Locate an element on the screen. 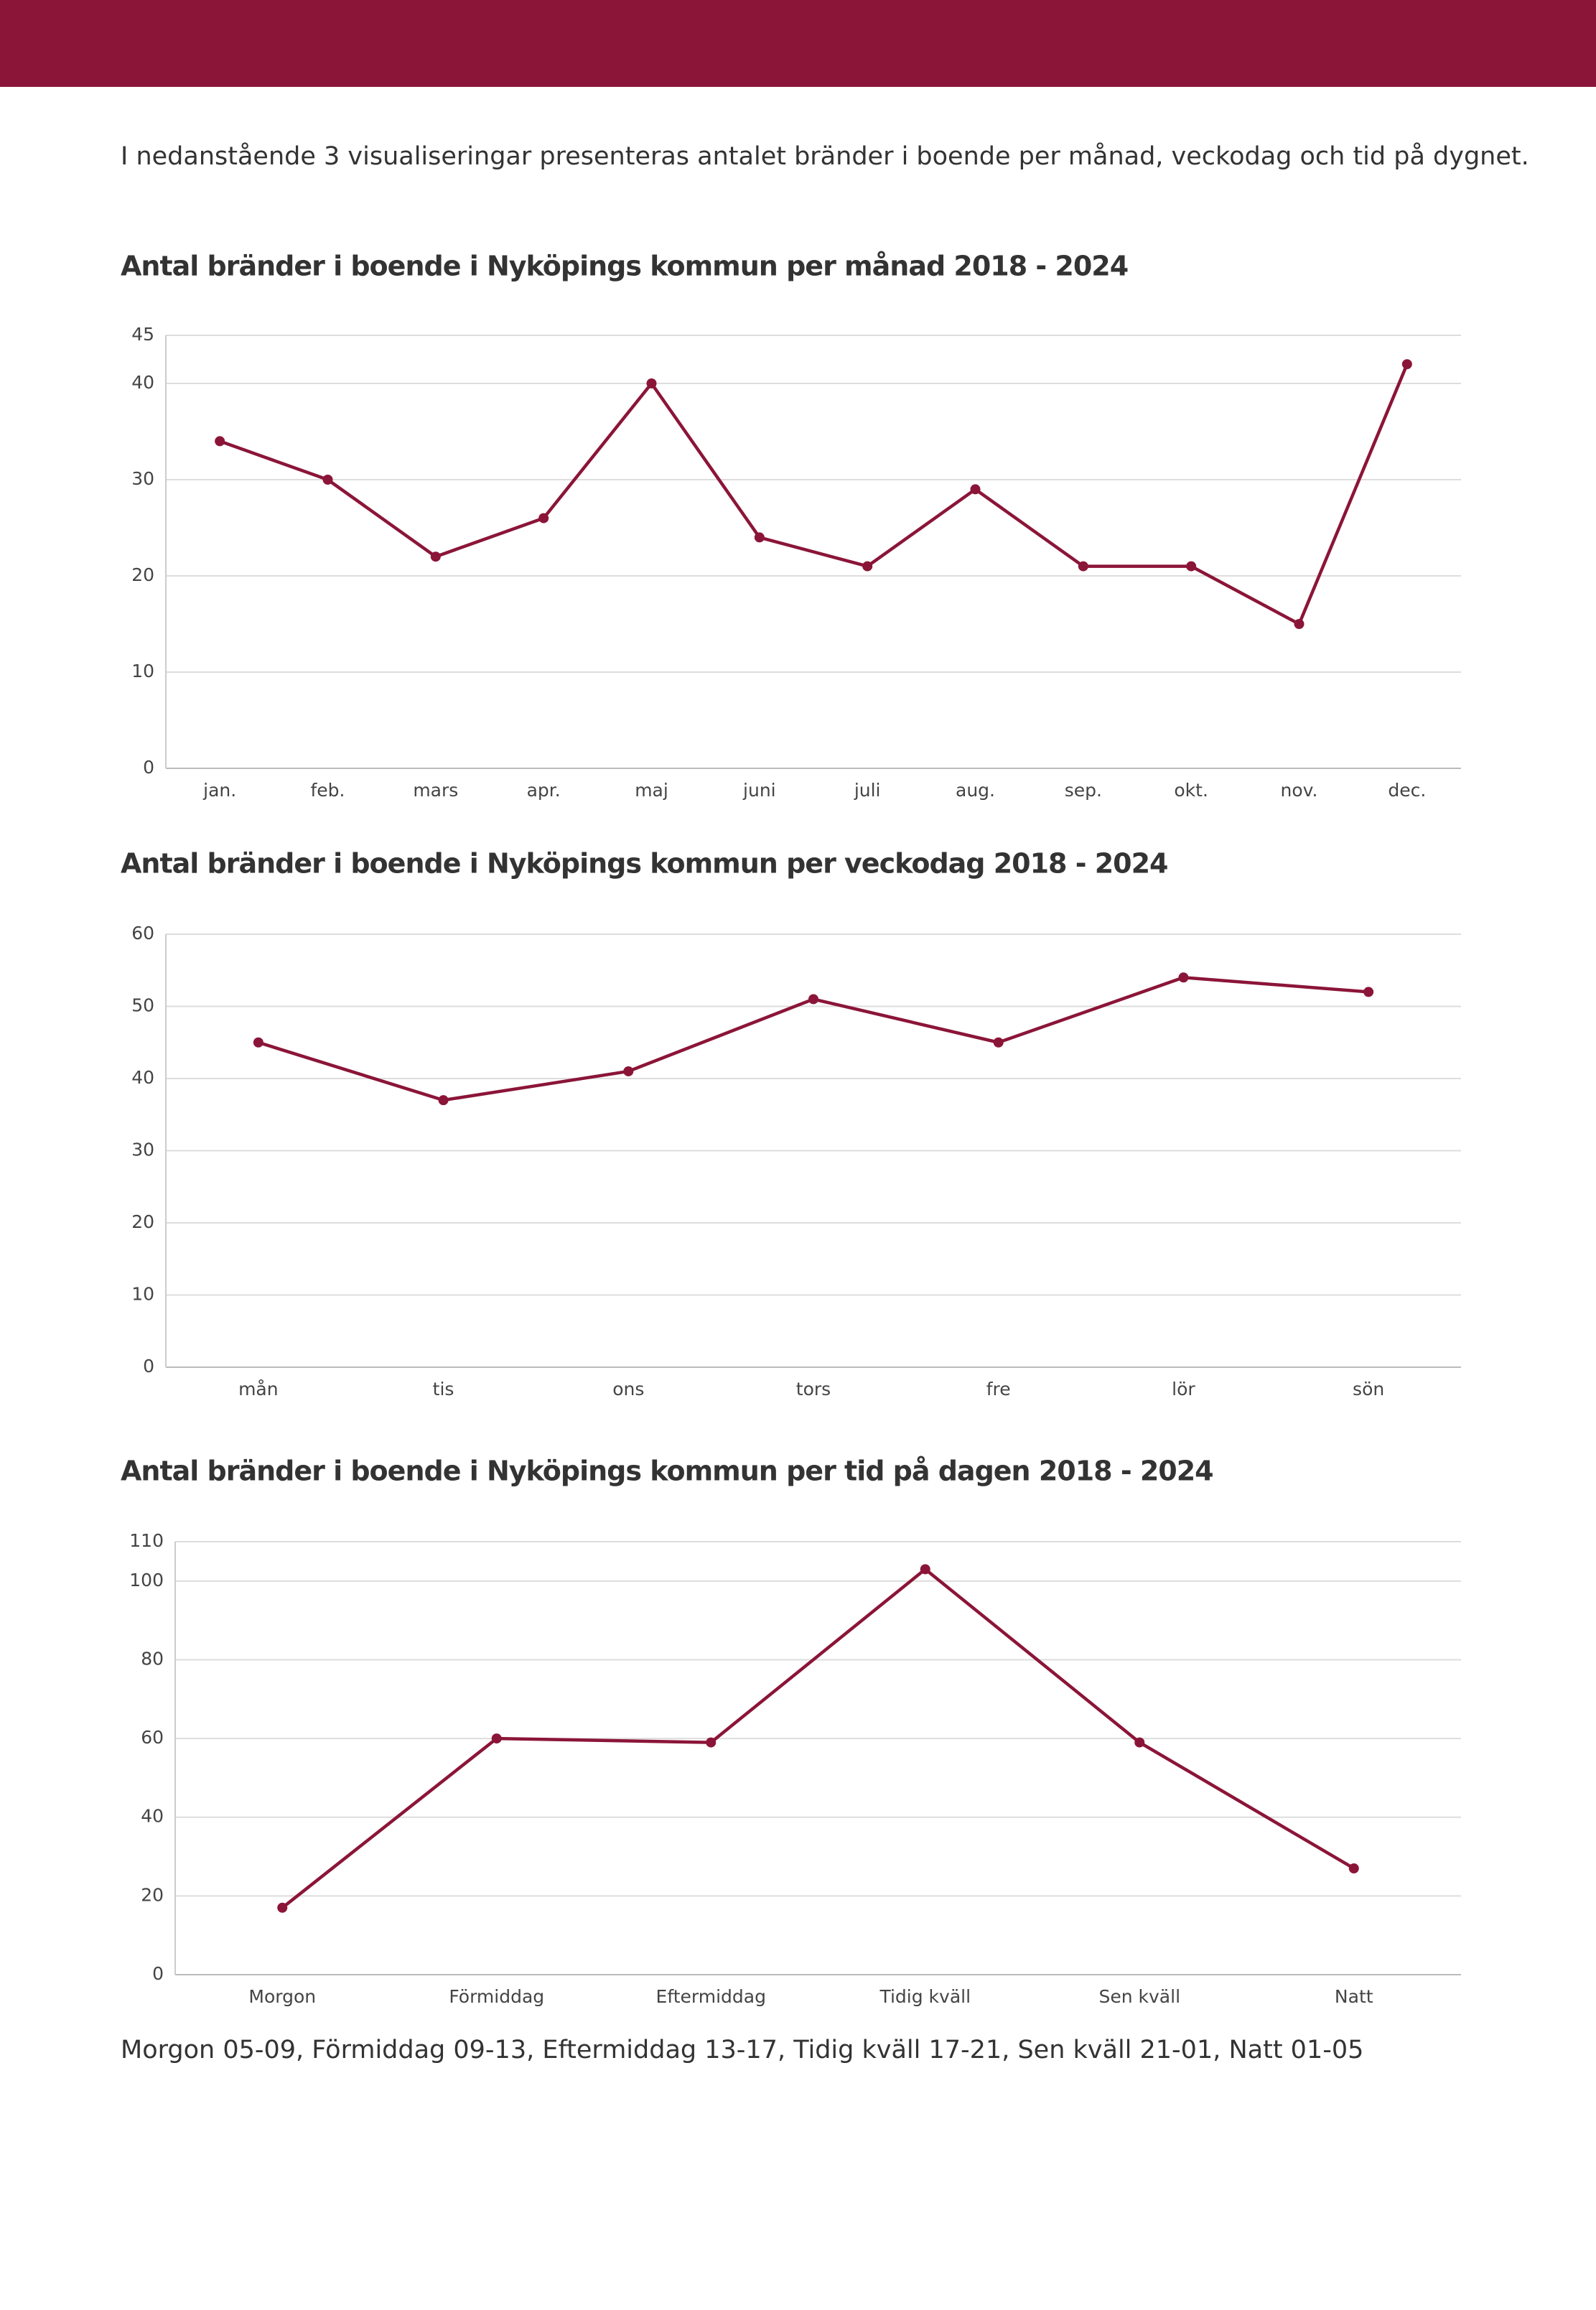 The height and width of the screenshot is (2310, 1596). x-tick-label: juni is located at coordinates (759, 791).